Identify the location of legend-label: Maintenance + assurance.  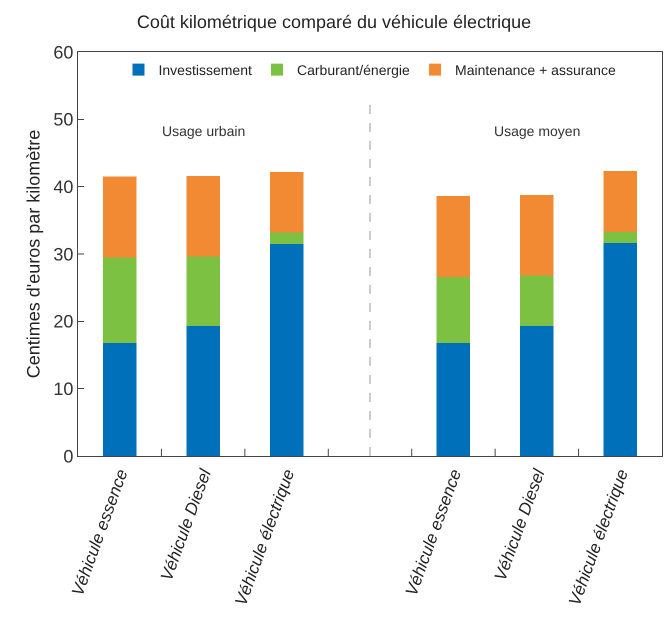
(535, 70).